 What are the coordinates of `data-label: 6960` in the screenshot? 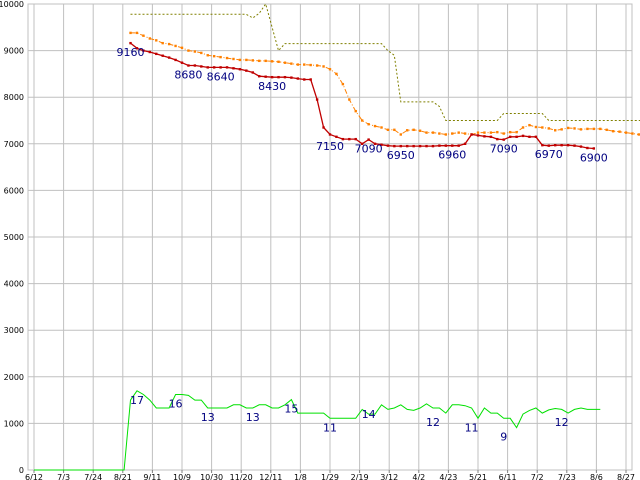 It's located at (452, 155).